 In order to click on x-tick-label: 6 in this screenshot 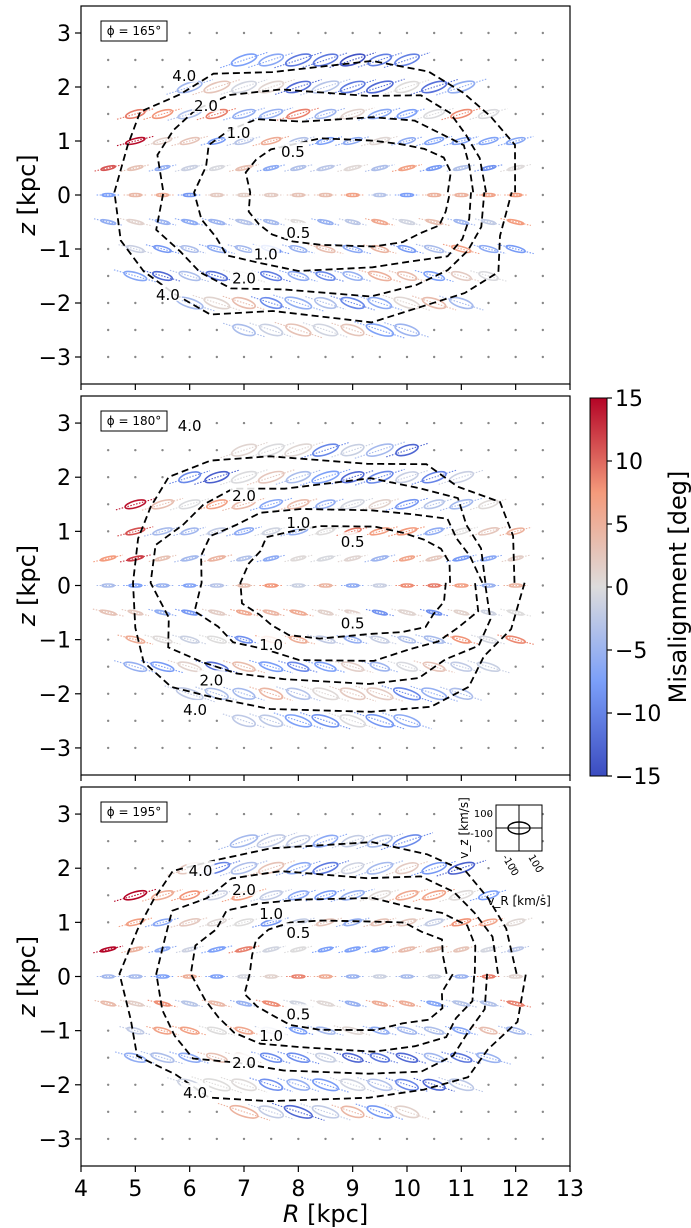, I will do `click(190, 1189)`.